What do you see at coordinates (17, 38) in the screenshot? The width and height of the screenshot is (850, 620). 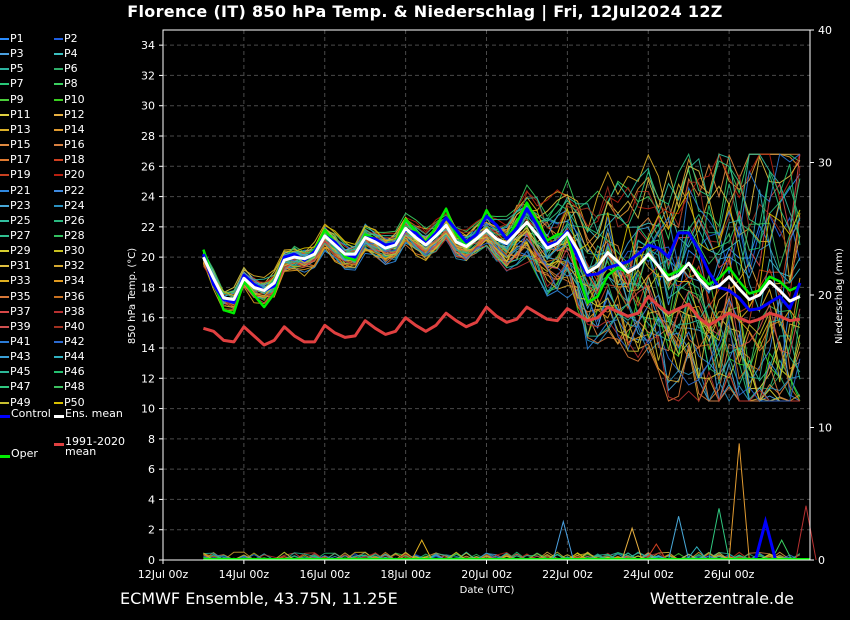 I see `legend-label: P1` at bounding box center [17, 38].